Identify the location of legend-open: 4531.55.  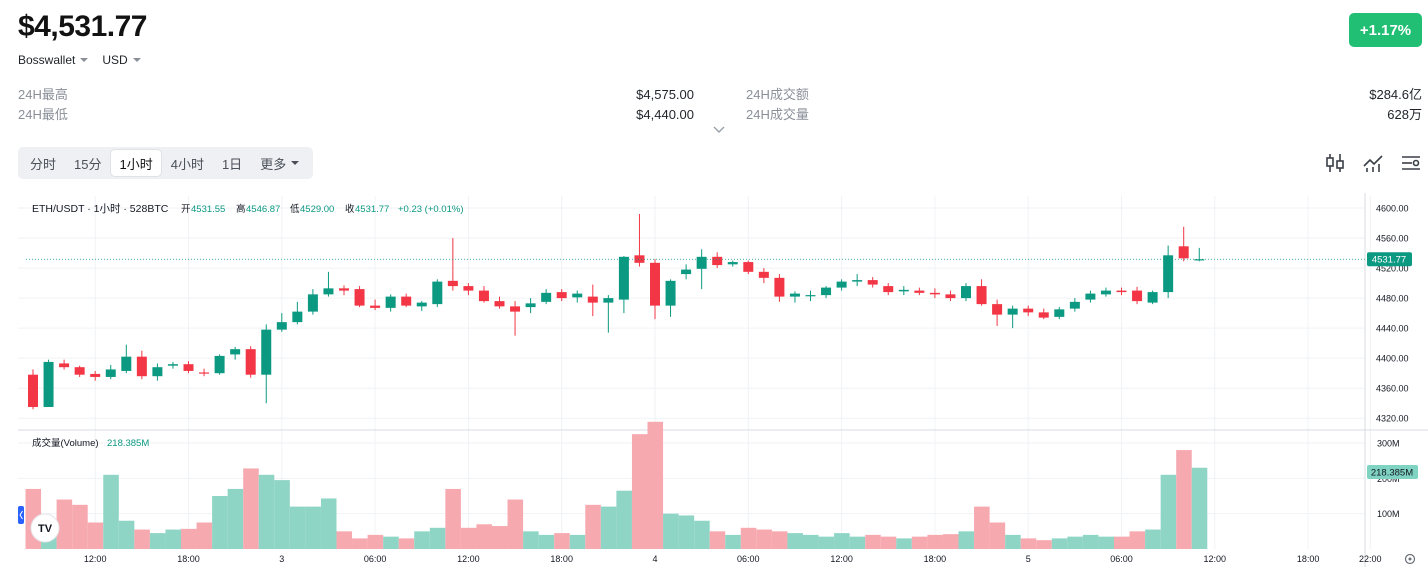
(208, 209).